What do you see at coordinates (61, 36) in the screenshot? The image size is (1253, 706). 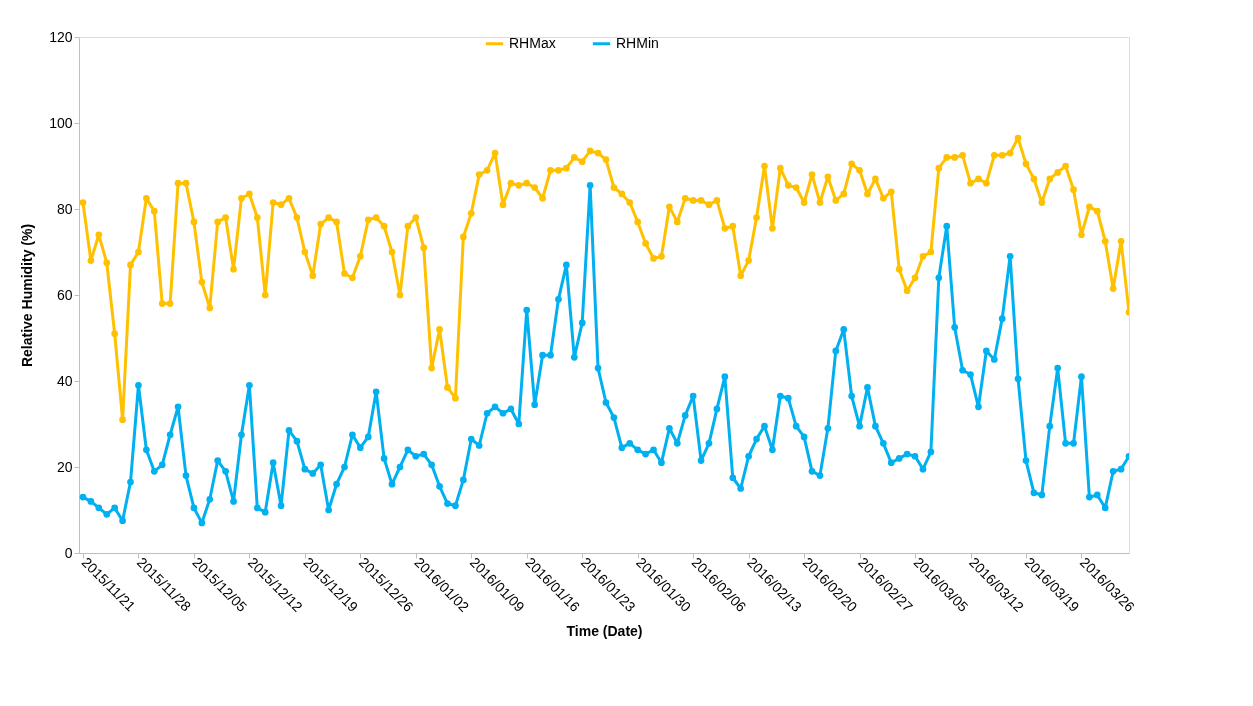 I see `y-tick-label: 120` at bounding box center [61, 36].